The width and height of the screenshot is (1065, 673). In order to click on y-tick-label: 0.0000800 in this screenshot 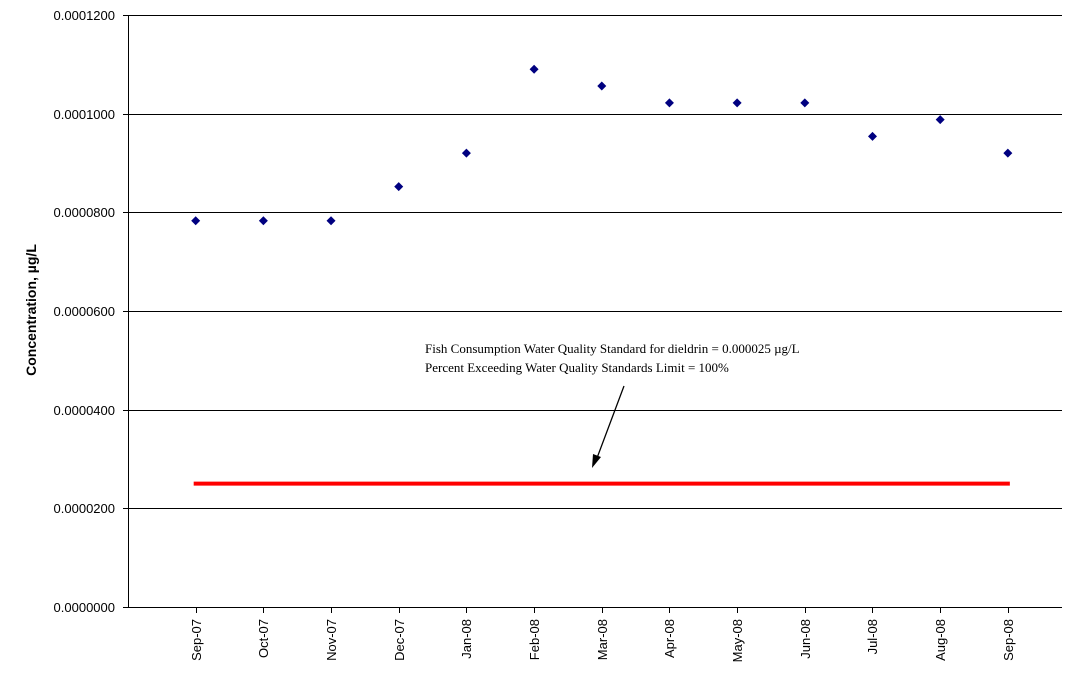, I will do `click(84, 212)`.